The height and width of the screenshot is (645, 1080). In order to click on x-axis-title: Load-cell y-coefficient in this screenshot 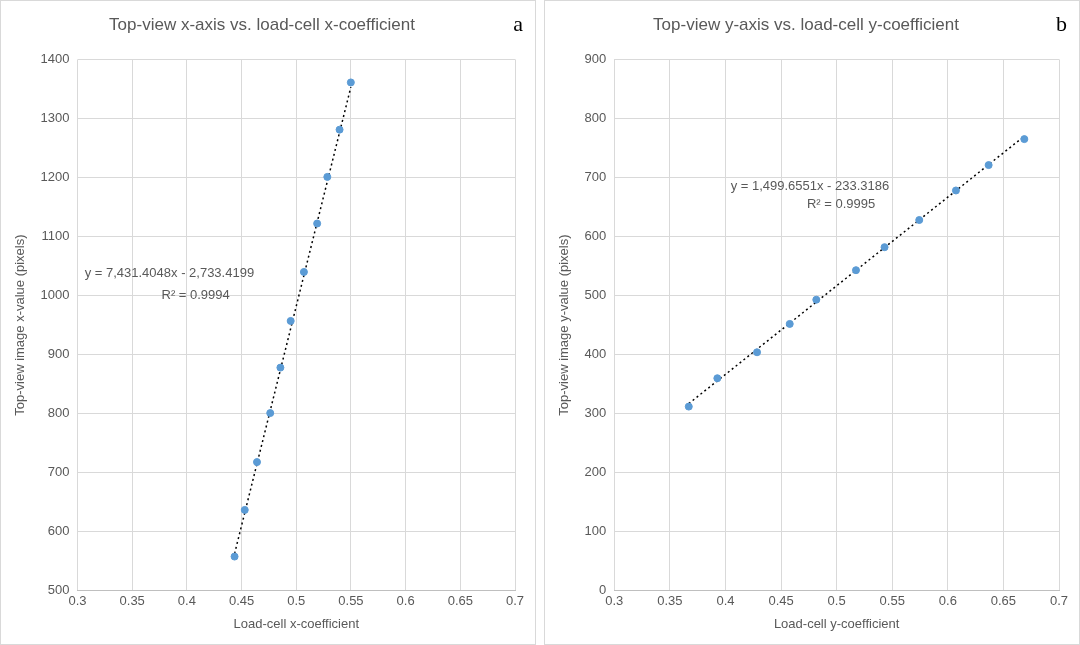, I will do `click(836, 623)`.